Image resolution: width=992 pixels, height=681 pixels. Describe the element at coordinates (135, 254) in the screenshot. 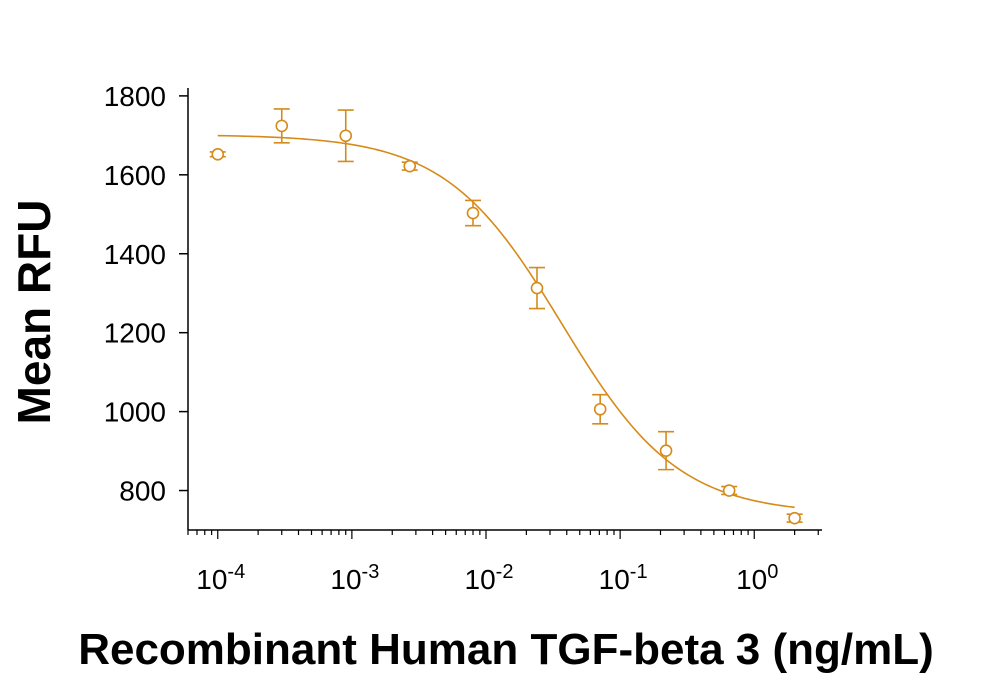

I see `y-tick-label: 1400` at that location.